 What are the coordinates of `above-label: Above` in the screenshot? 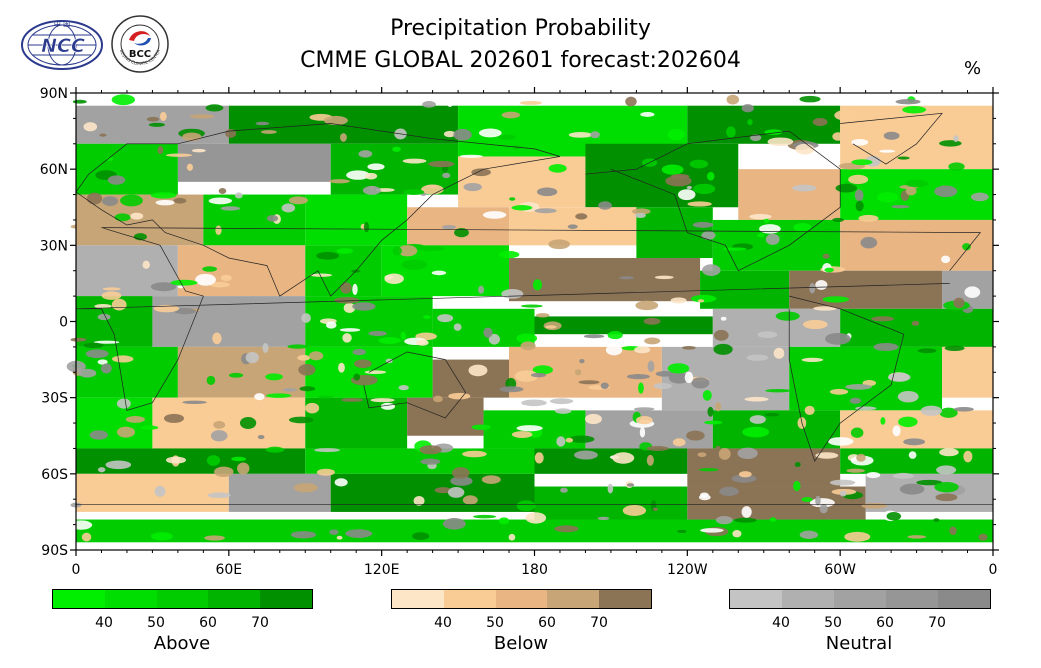 It's located at (182, 643).